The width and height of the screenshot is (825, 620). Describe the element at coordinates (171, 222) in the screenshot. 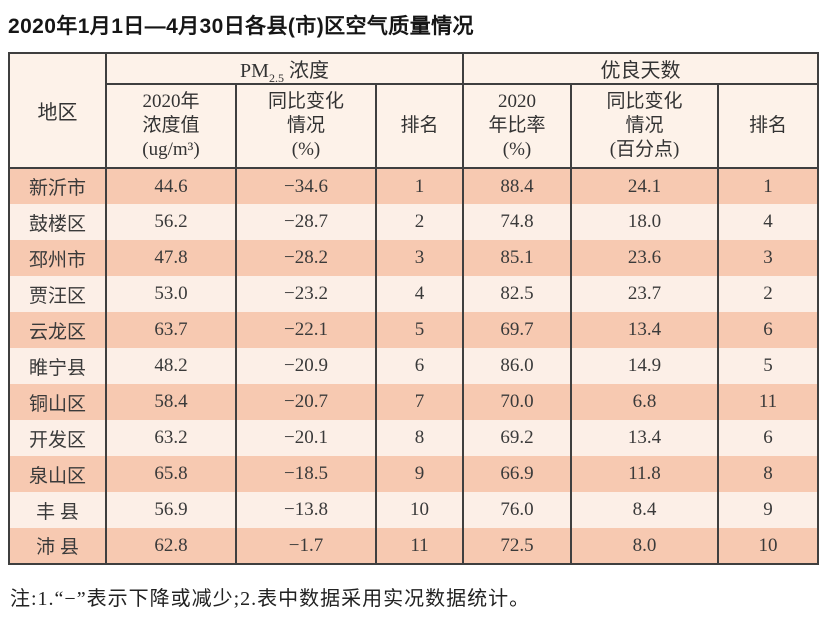

I see `cell-pm-value: 56.2` at that location.